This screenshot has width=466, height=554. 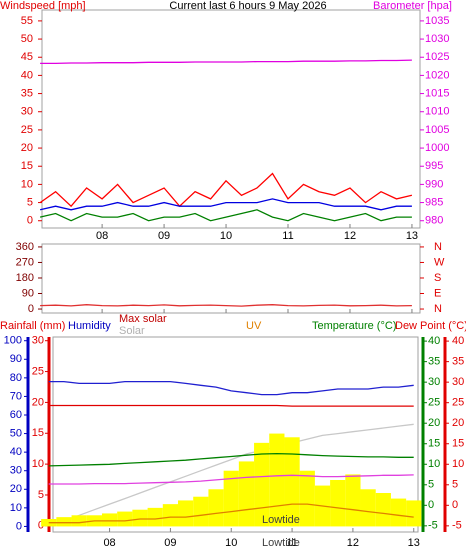 I want to click on x-tick-label: 09, so click(x=170, y=543).